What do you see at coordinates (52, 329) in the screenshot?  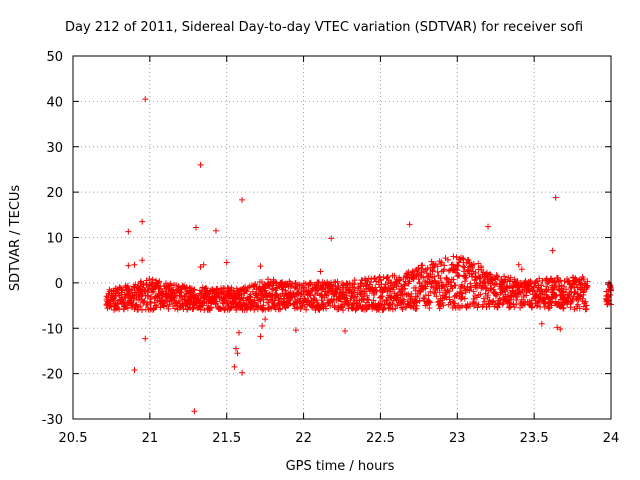 I see `y-tick-label: -10` at bounding box center [52, 329].